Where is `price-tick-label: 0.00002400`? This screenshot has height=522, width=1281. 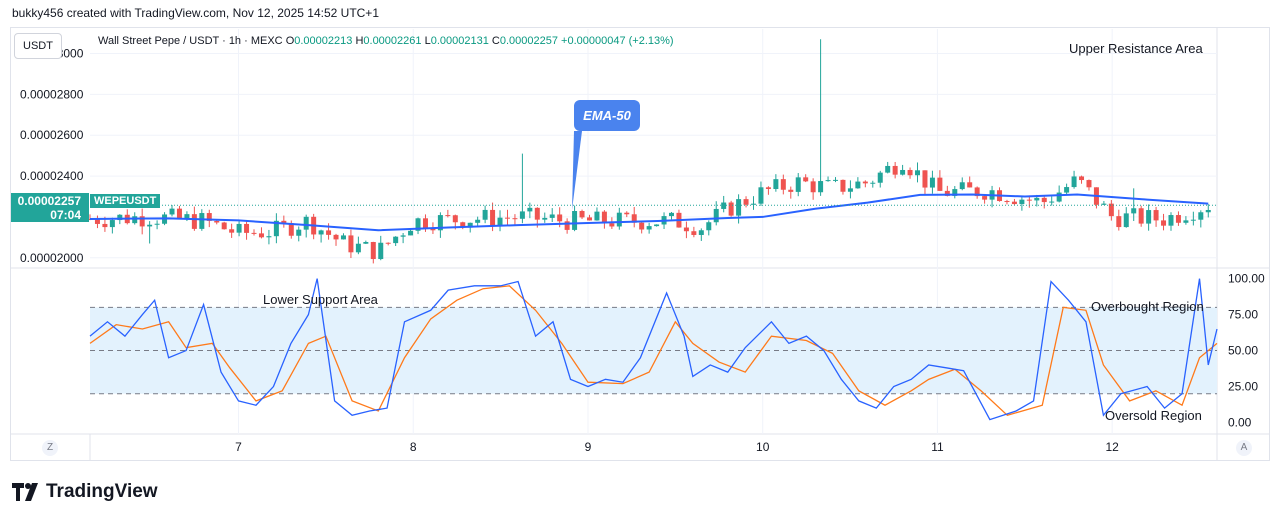
price-tick-label: 0.00002400 is located at coordinates (52, 176).